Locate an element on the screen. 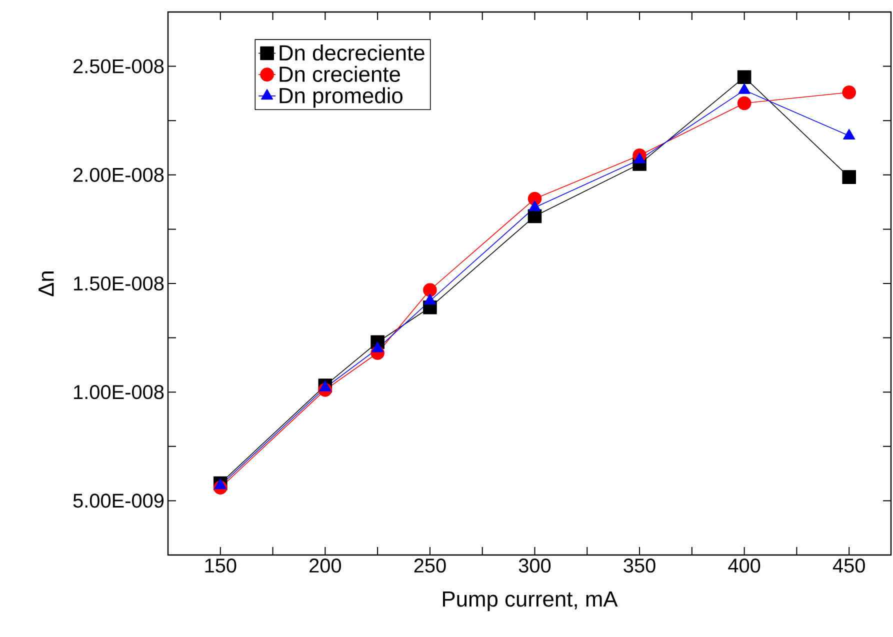  x-axis-title: Pump current, mA is located at coordinates (530, 601).